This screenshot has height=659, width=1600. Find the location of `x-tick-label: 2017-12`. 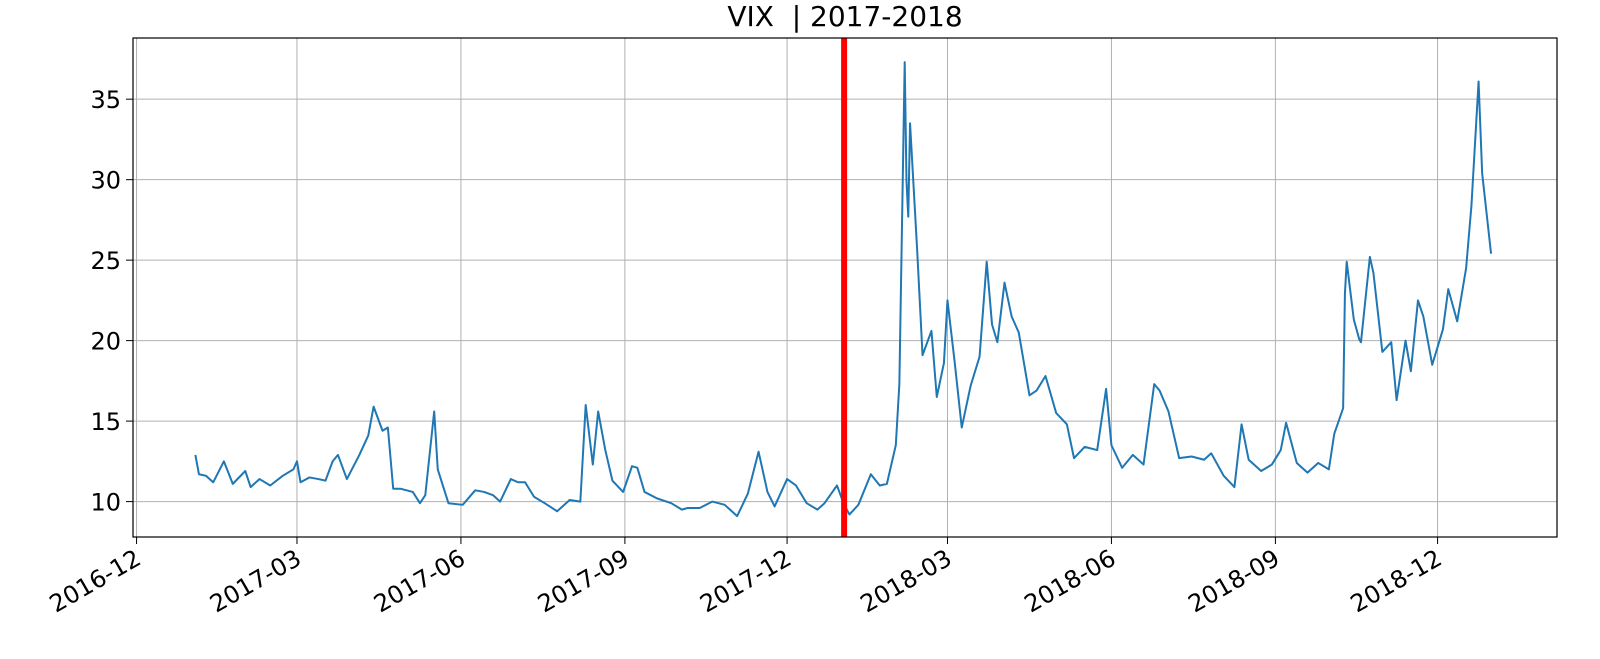

x-tick-label: 2017-12 is located at coordinates (745, 581).